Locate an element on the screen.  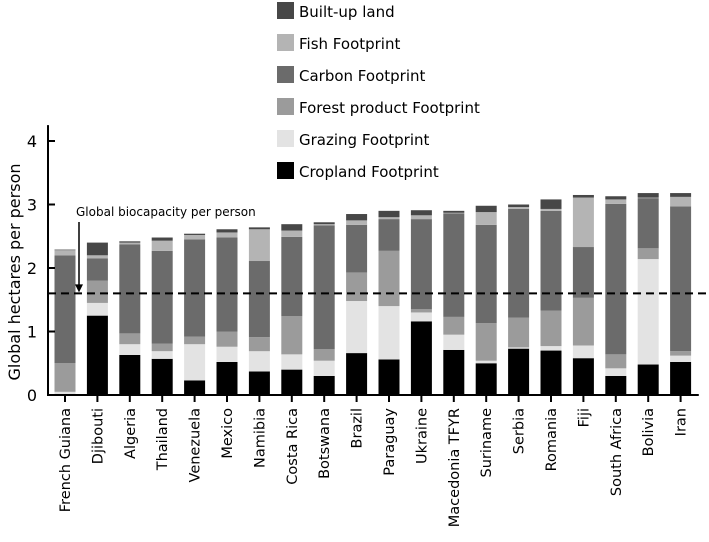
bar-segment-cropland-footprint-brazil is located at coordinates (357, 374).